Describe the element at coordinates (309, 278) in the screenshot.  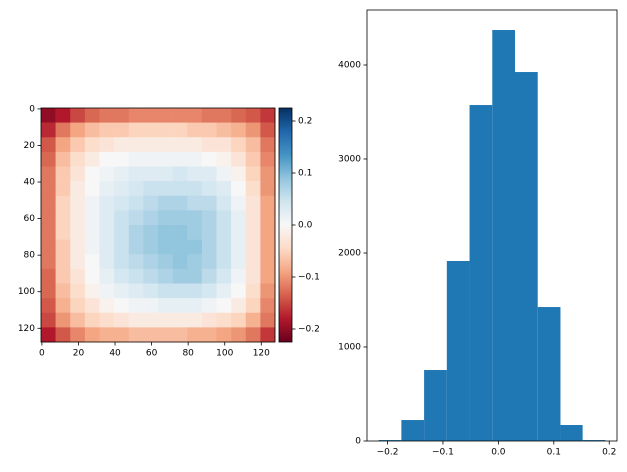
I see `colorbar-tick-label: −0.1` at that location.